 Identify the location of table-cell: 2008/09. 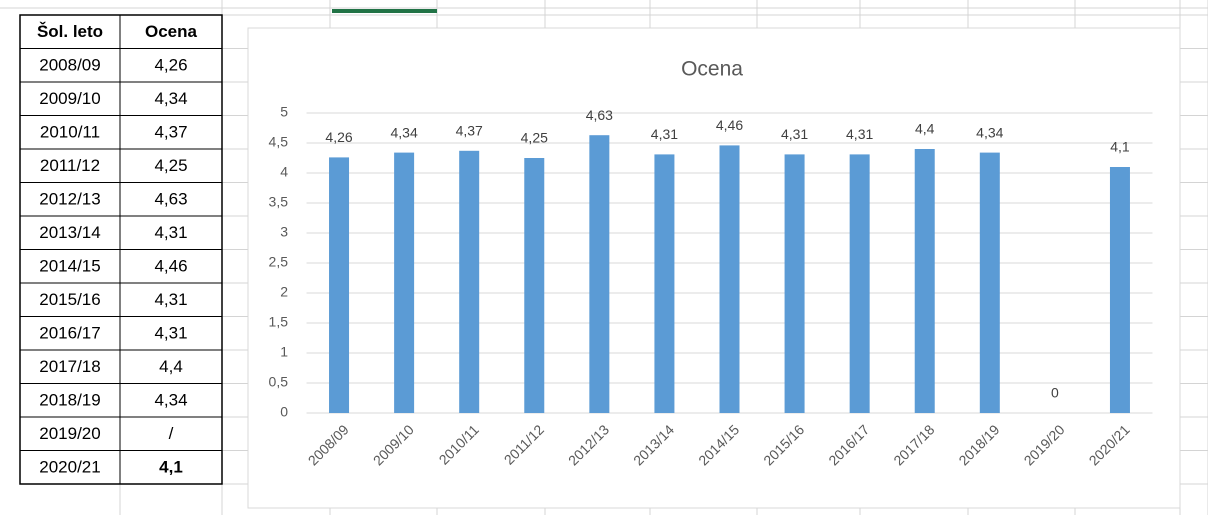
(69, 65).